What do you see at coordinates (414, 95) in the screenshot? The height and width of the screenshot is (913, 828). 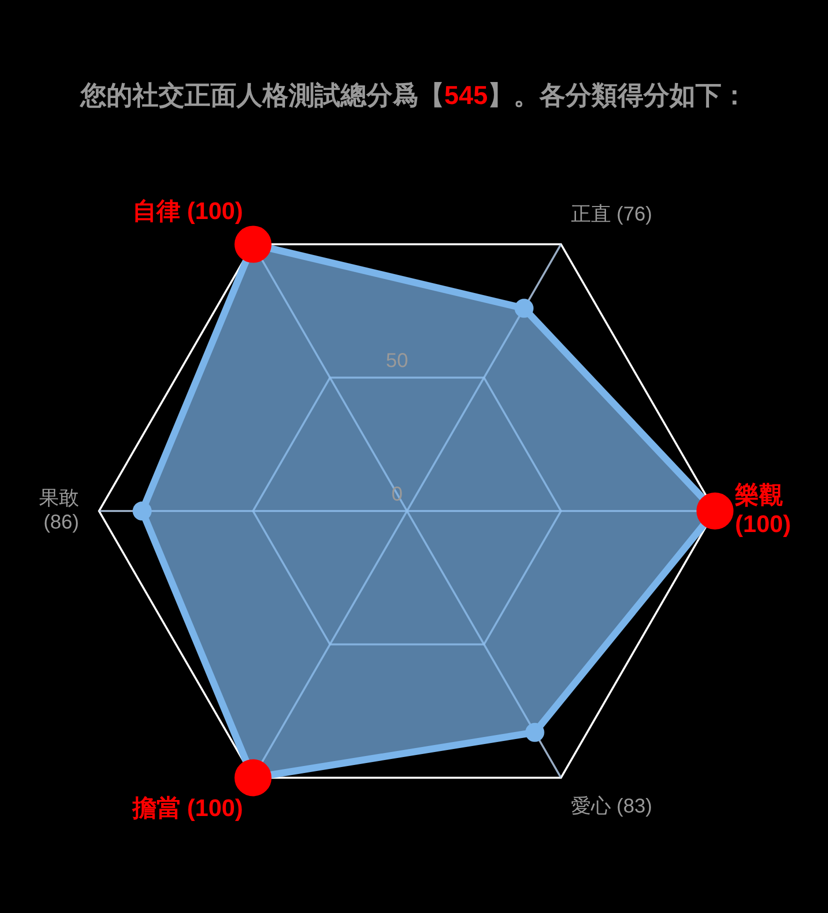 I see `chart-title: 您的社交正面人格測試總分爲【545】。各分類得分如下：` at bounding box center [414, 95].